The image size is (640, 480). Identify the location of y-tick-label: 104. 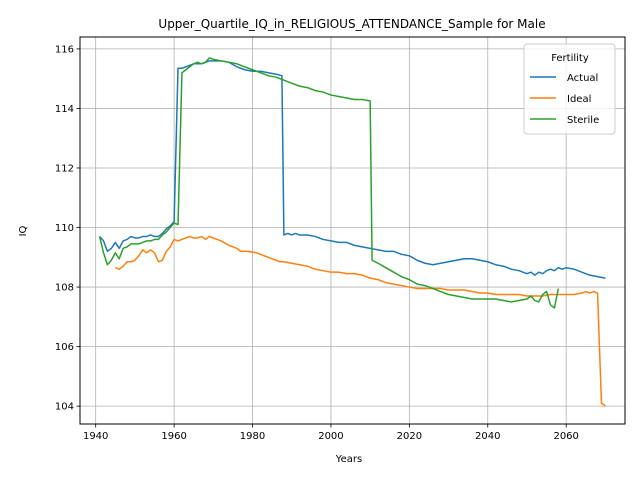
(64, 407).